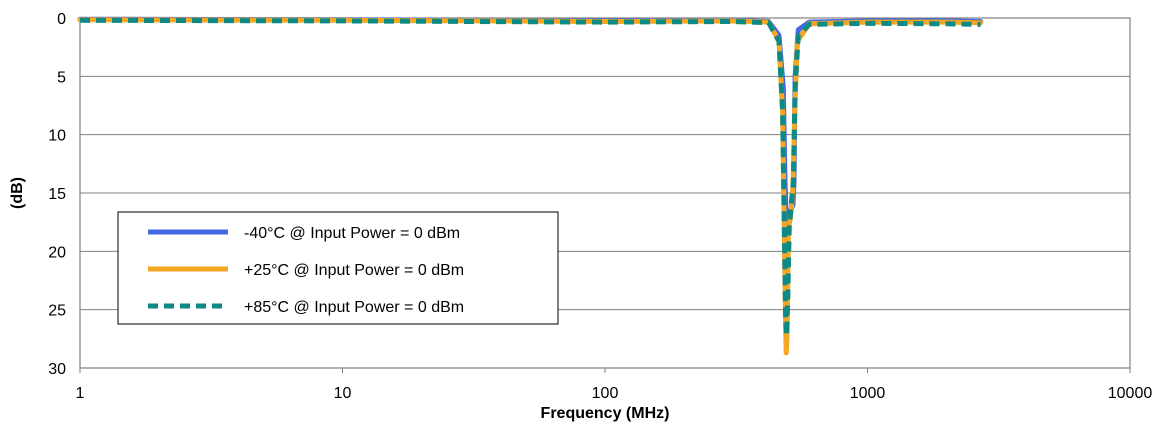  I want to click on y-tick-label: 20, so click(57, 252).